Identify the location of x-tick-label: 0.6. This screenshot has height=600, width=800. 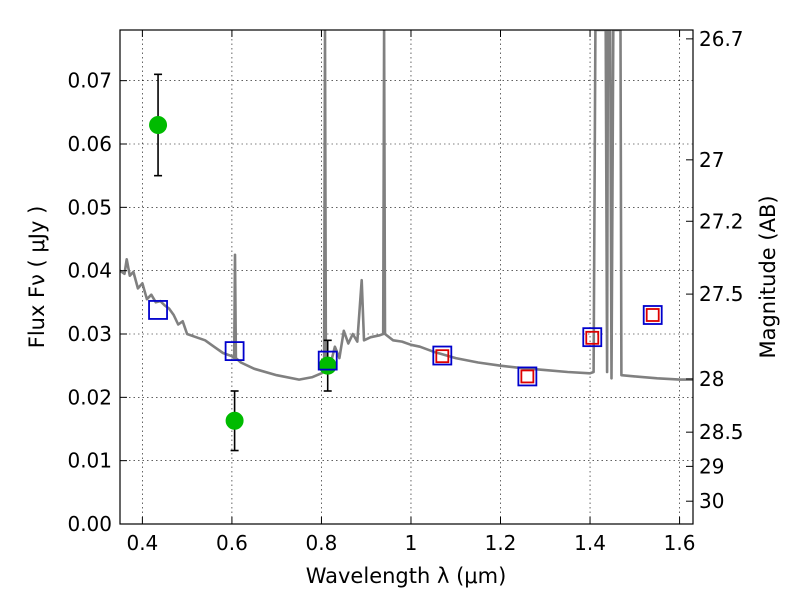
(232, 543).